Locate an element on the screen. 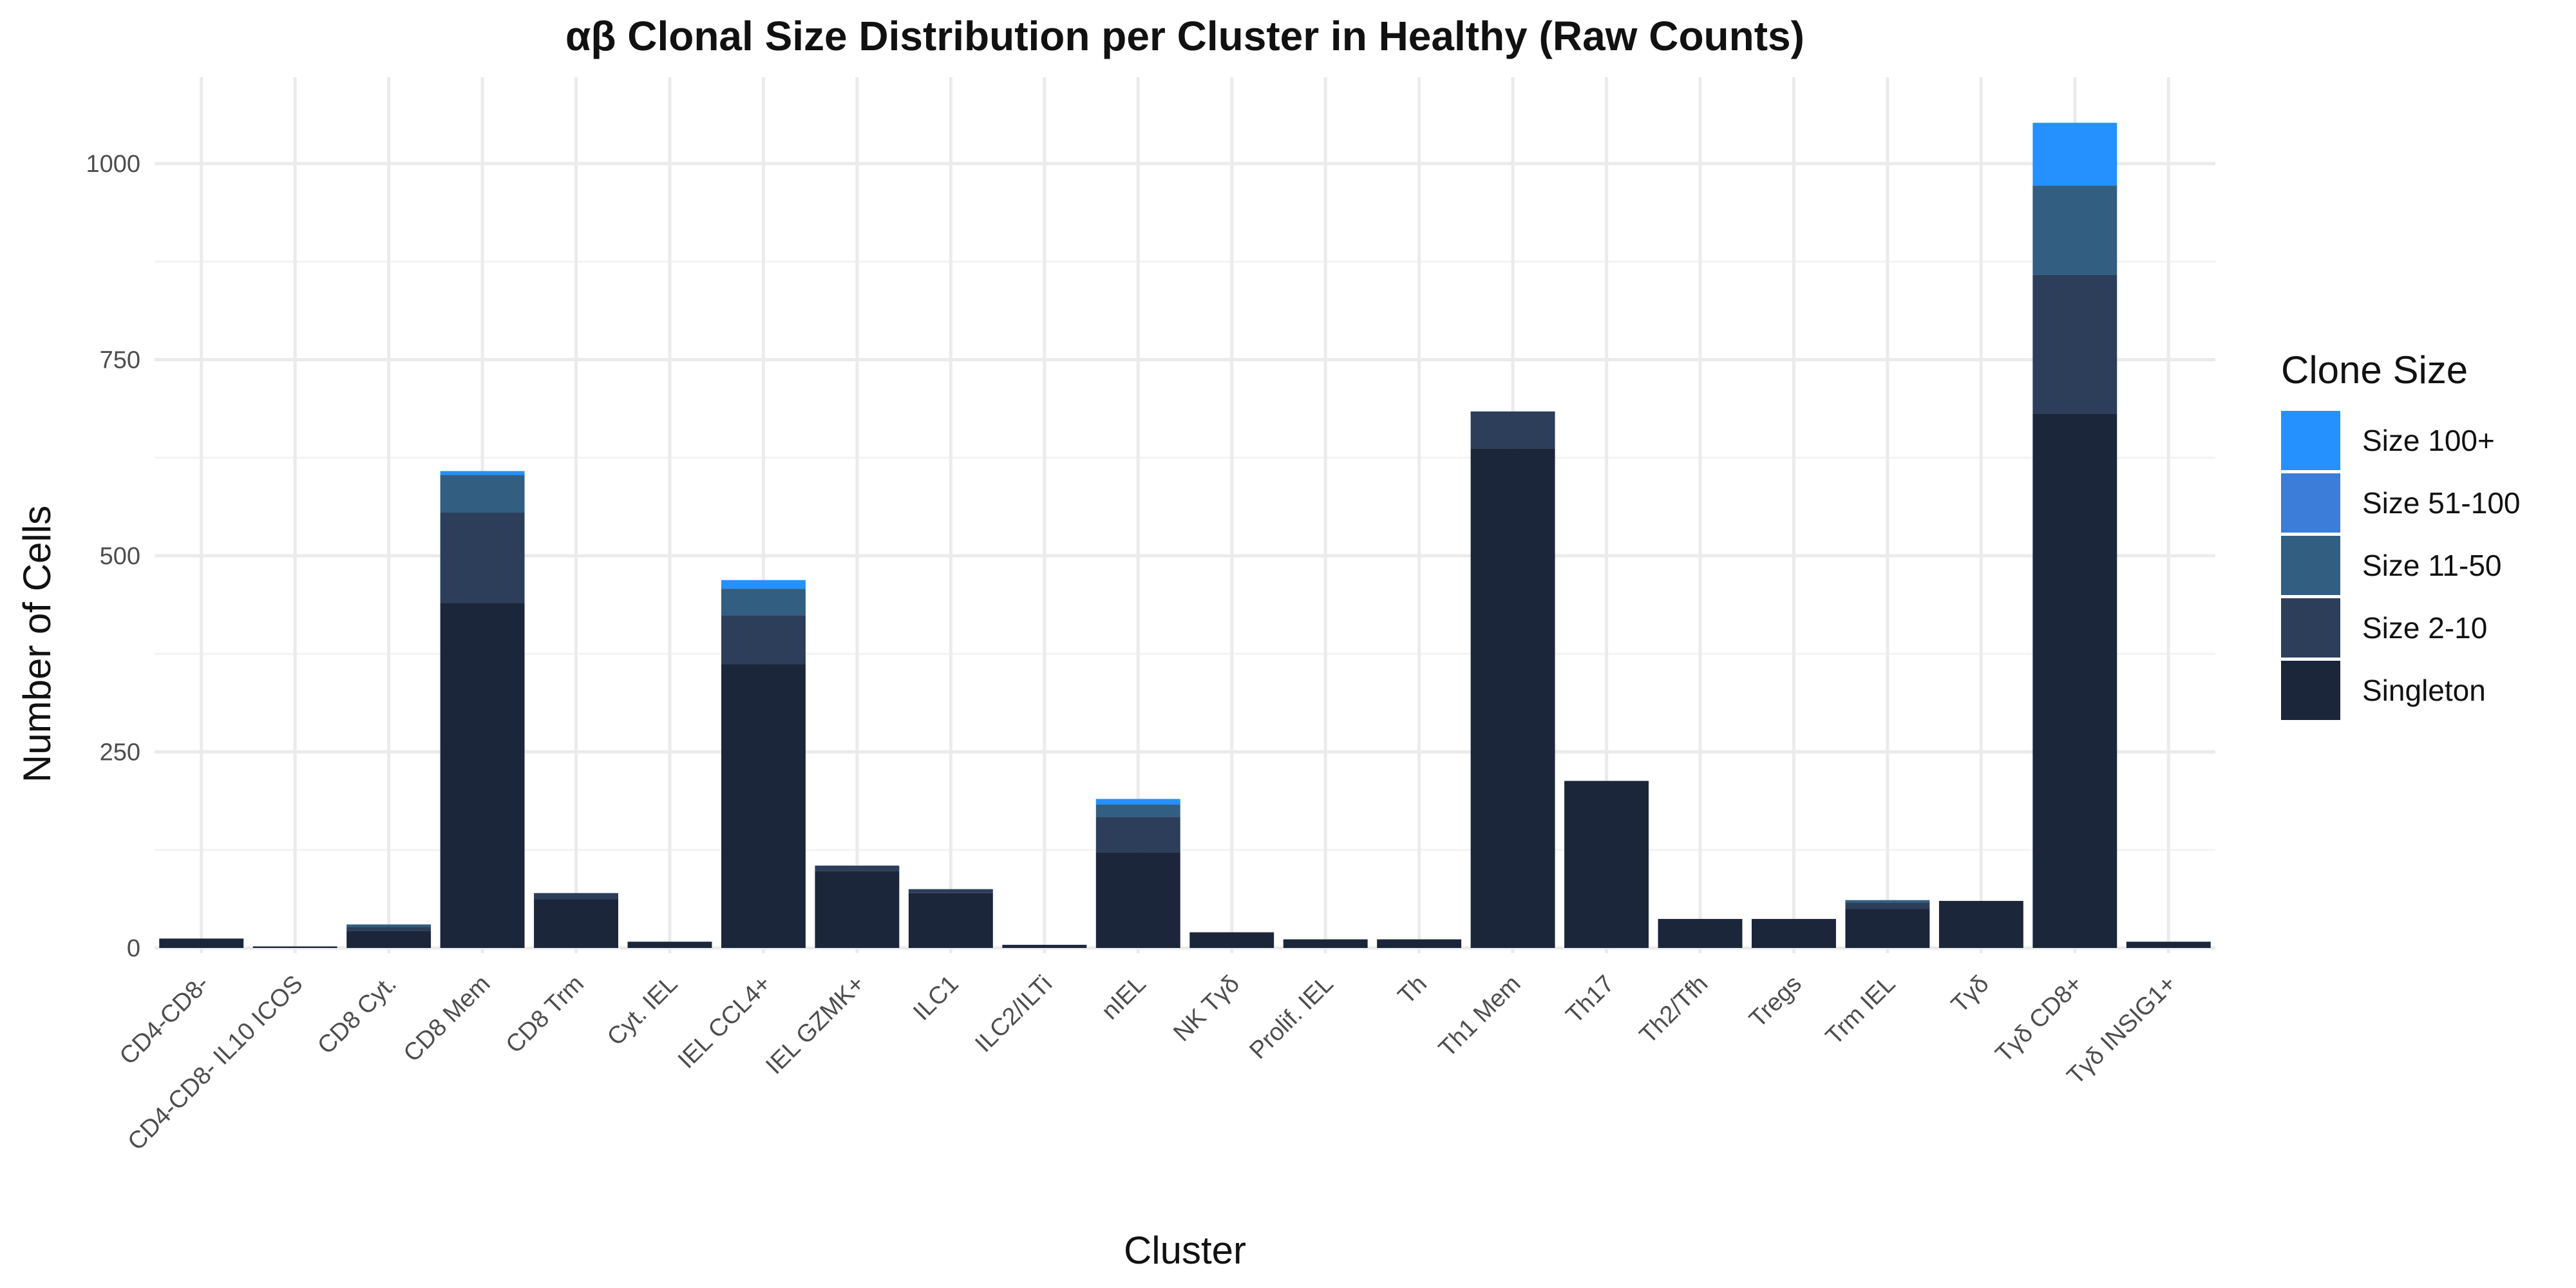 This screenshot has height=1288, width=2576. y-axis-title: Number of Cells is located at coordinates (37, 644).